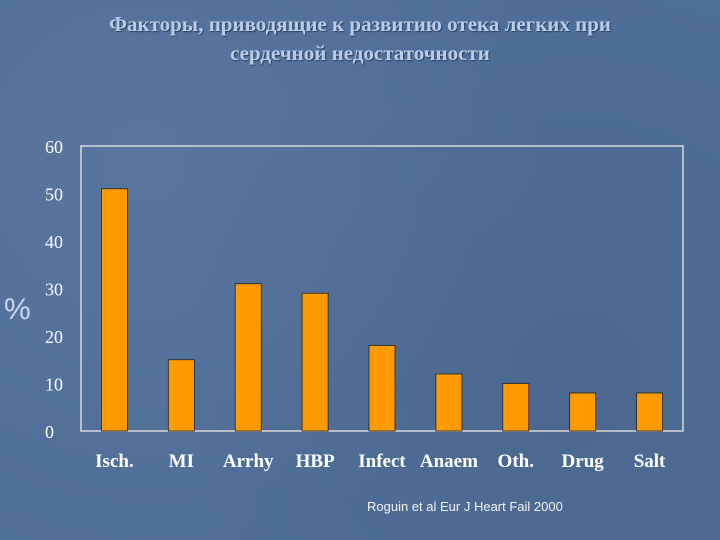 The height and width of the screenshot is (540, 720). I want to click on x-tick-label: Drug, so click(583, 461).